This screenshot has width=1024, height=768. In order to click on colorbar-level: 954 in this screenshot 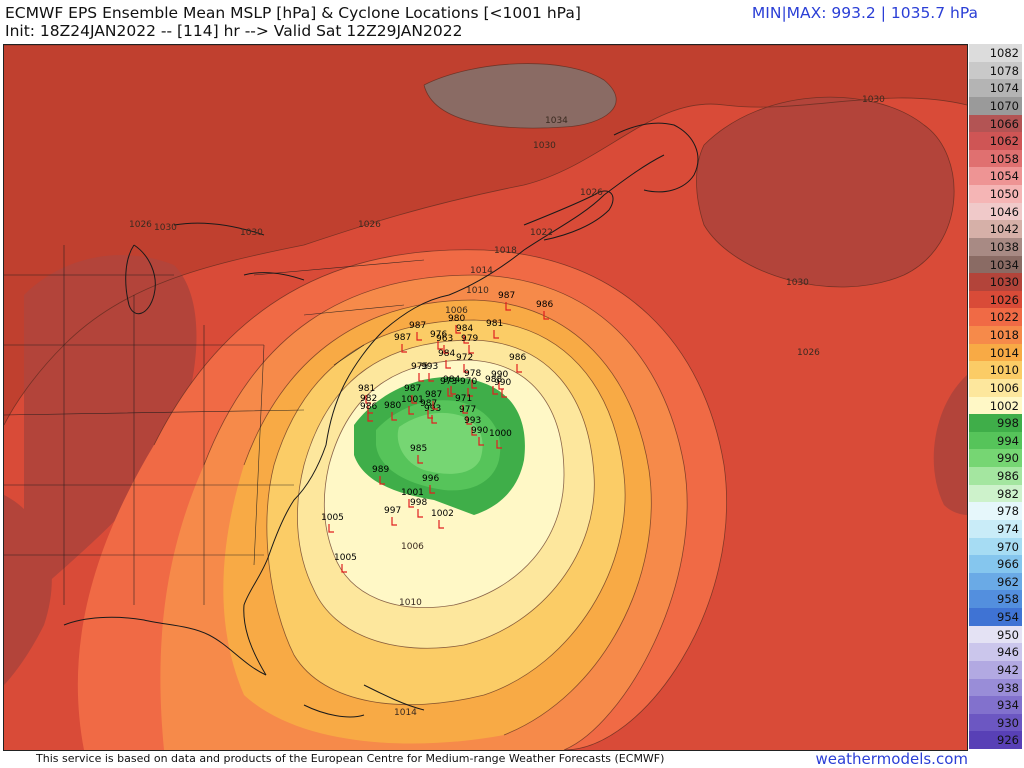, I will do `click(995, 617)`.